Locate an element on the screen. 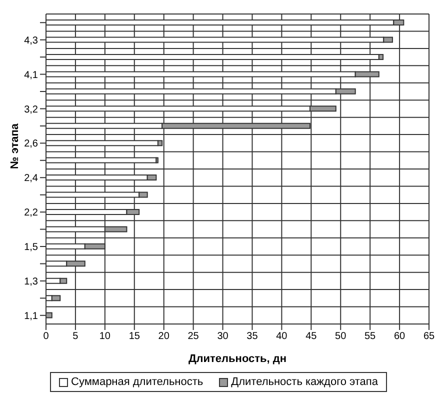  x-tick-label: 20 is located at coordinates (164, 336).